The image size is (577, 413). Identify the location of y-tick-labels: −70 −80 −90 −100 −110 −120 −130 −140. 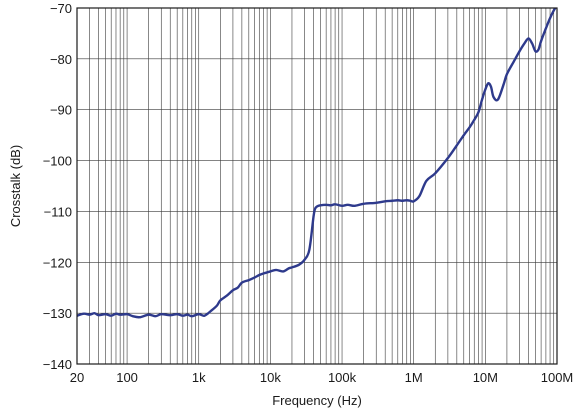
(57, 186).